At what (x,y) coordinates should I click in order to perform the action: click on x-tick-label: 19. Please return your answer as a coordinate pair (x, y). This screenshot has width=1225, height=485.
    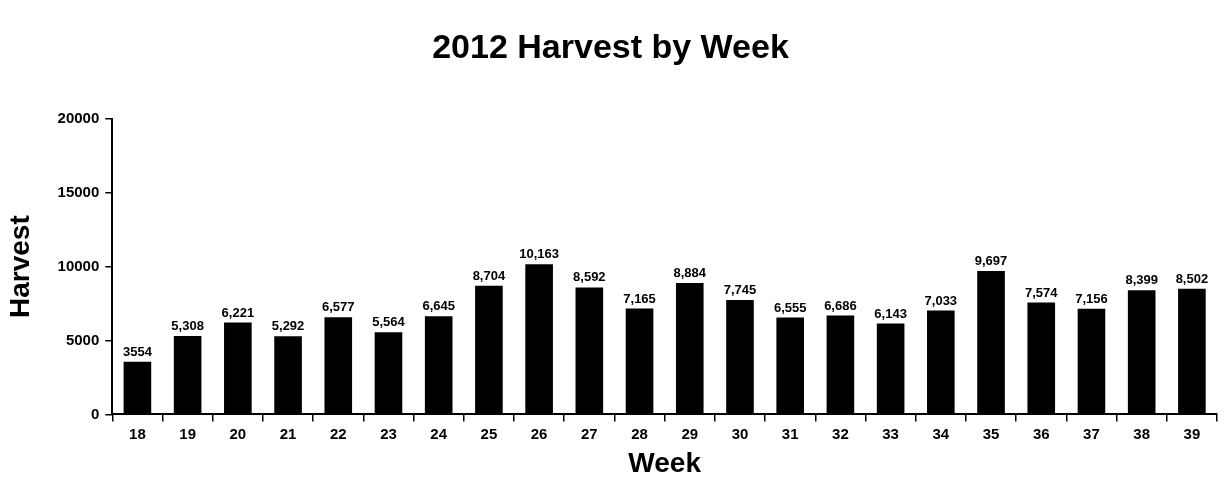
    Looking at the image, I should click on (187, 433).